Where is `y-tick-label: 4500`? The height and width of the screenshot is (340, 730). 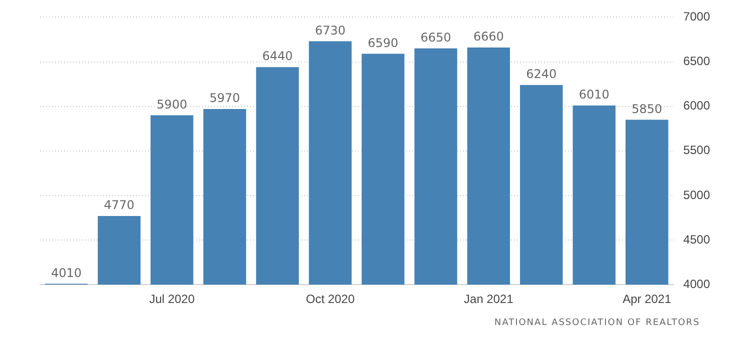 y-tick-label: 4500 is located at coordinates (696, 239).